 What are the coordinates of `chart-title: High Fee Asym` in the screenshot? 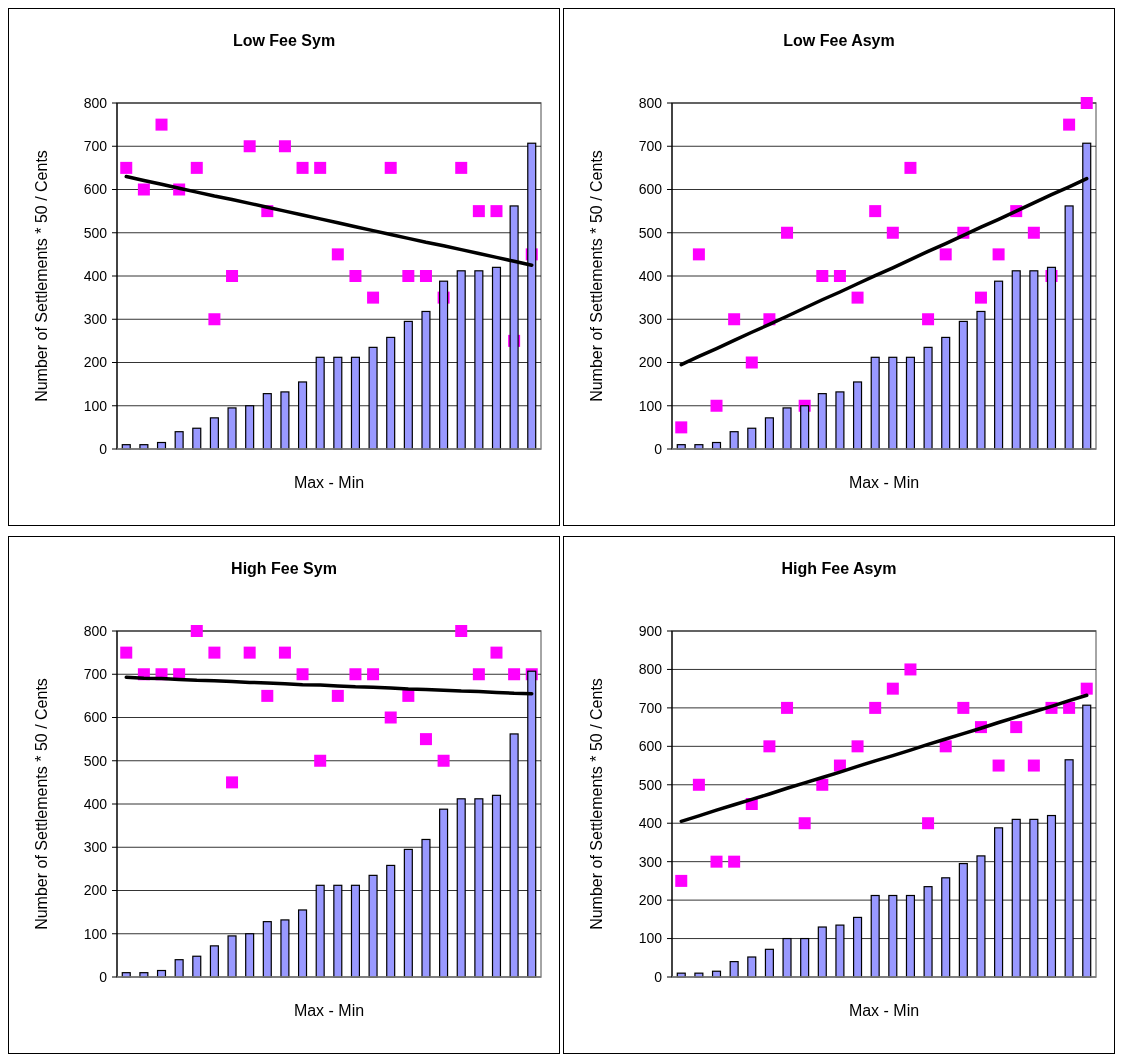 It's located at (839, 568).